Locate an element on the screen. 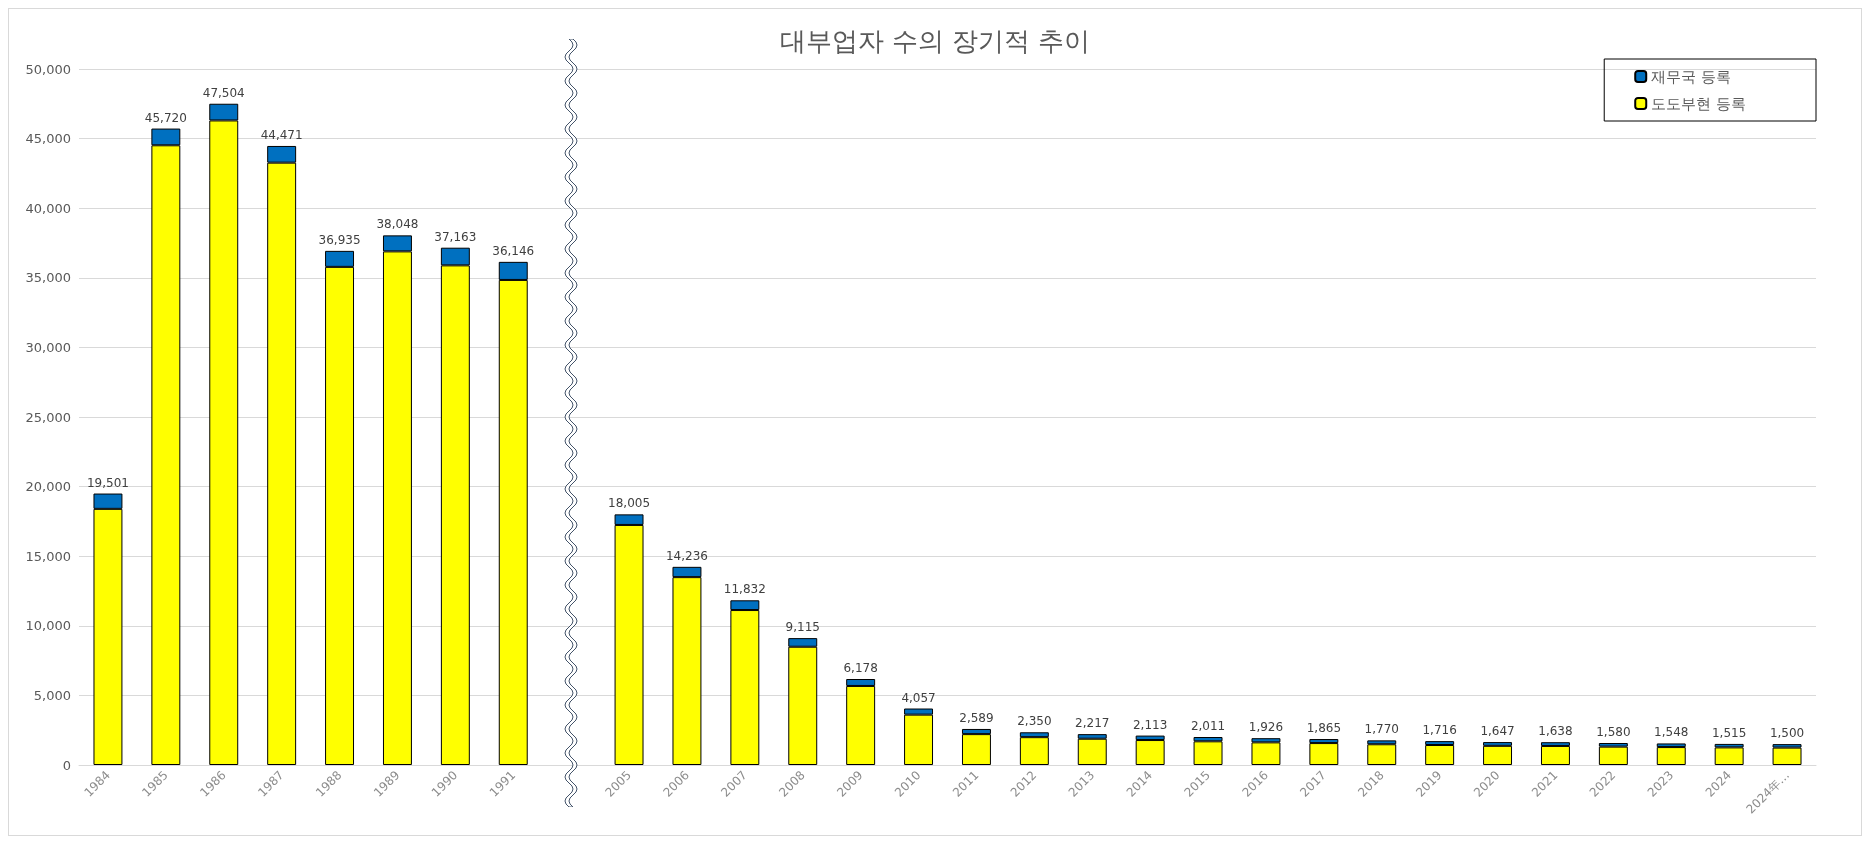  total-label: 2,217 is located at coordinates (1092, 723).